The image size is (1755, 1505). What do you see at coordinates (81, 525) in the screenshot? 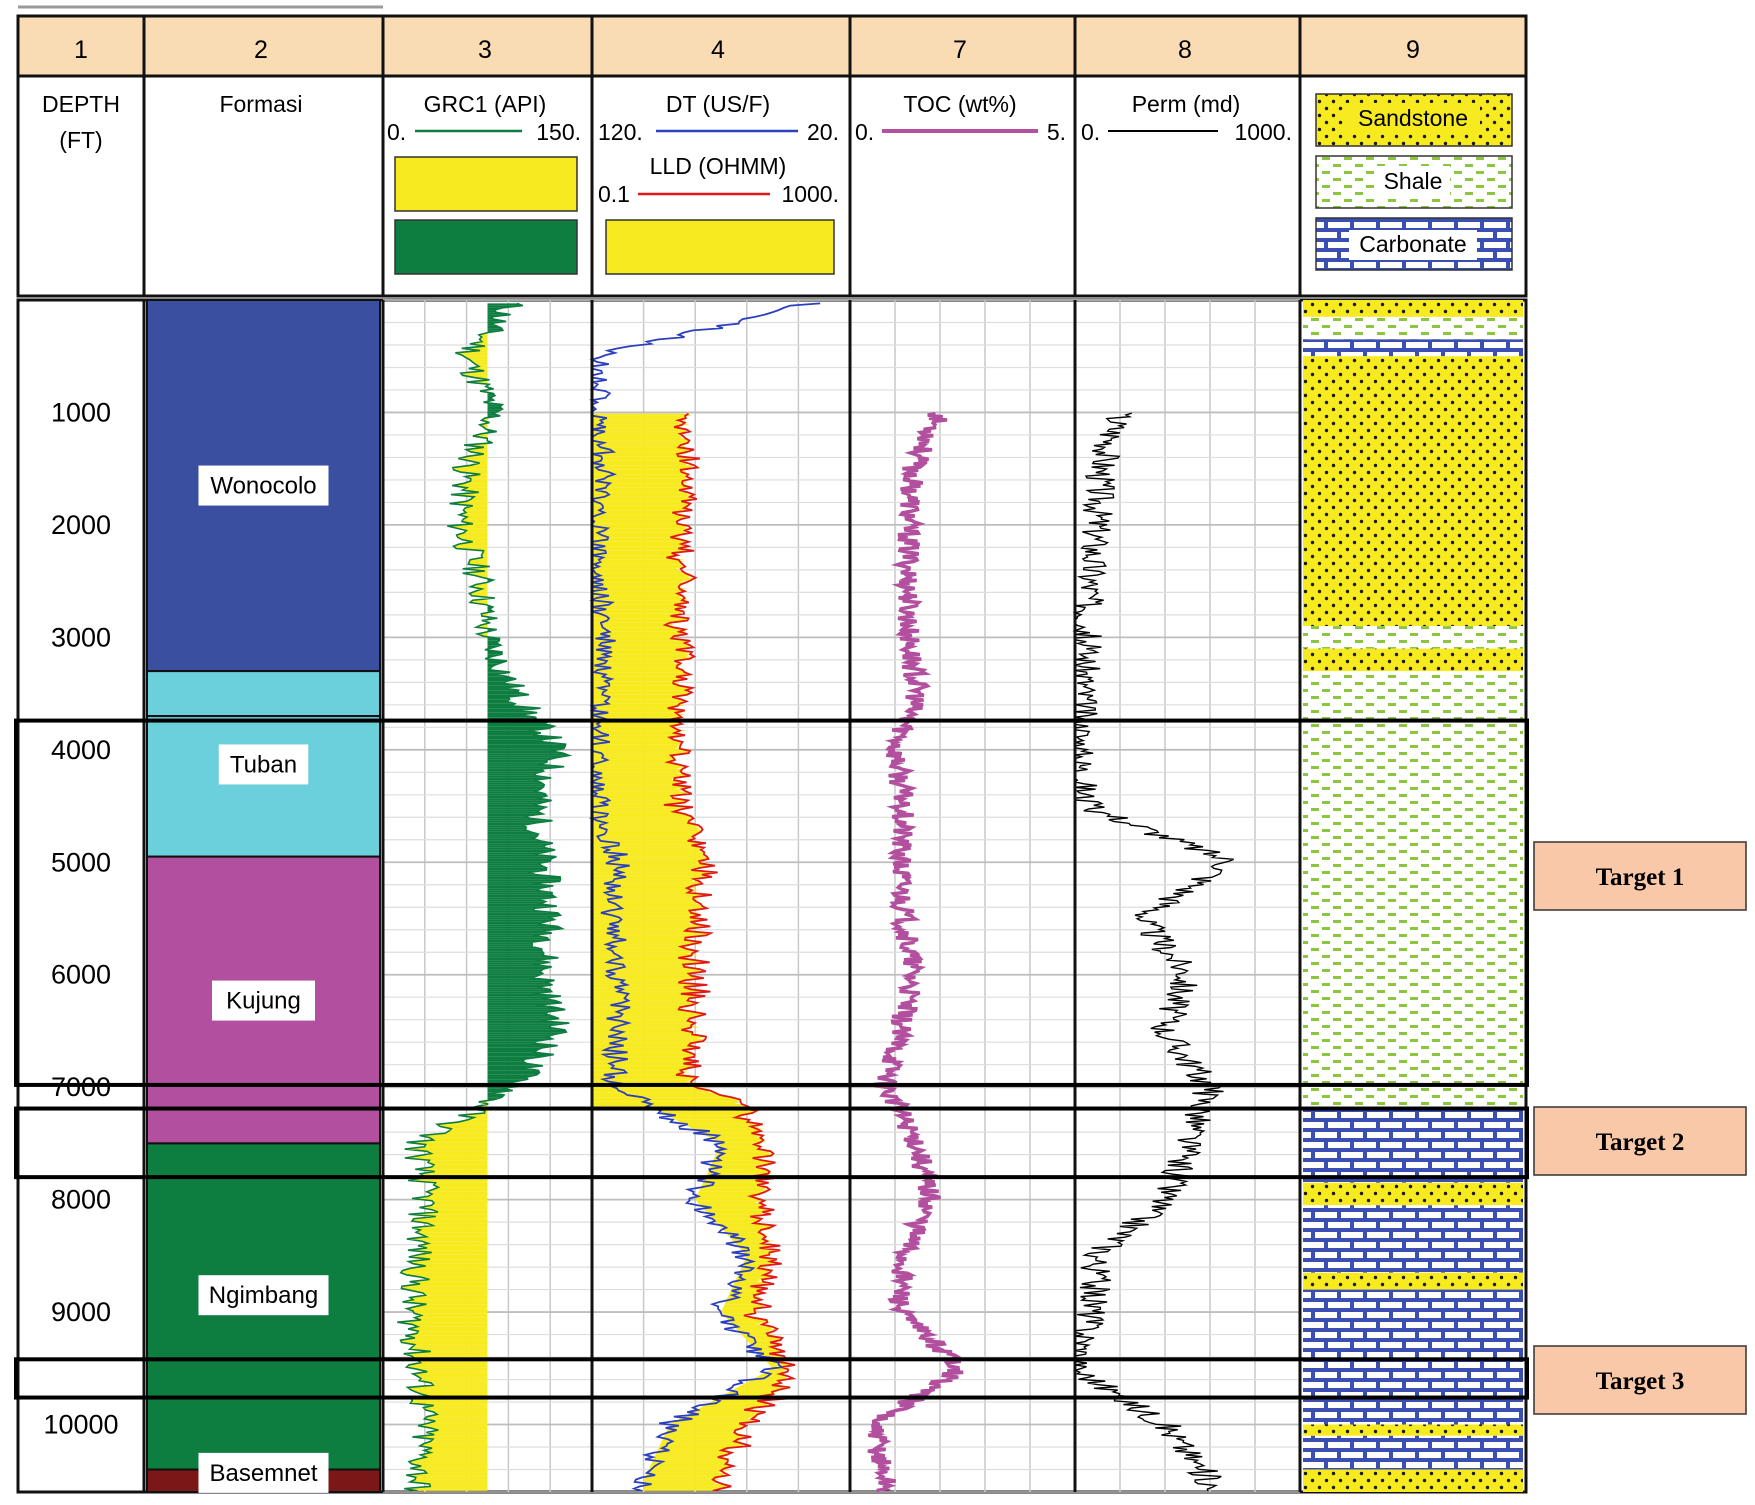
I see `depth-tick-label: 2000` at bounding box center [81, 525].